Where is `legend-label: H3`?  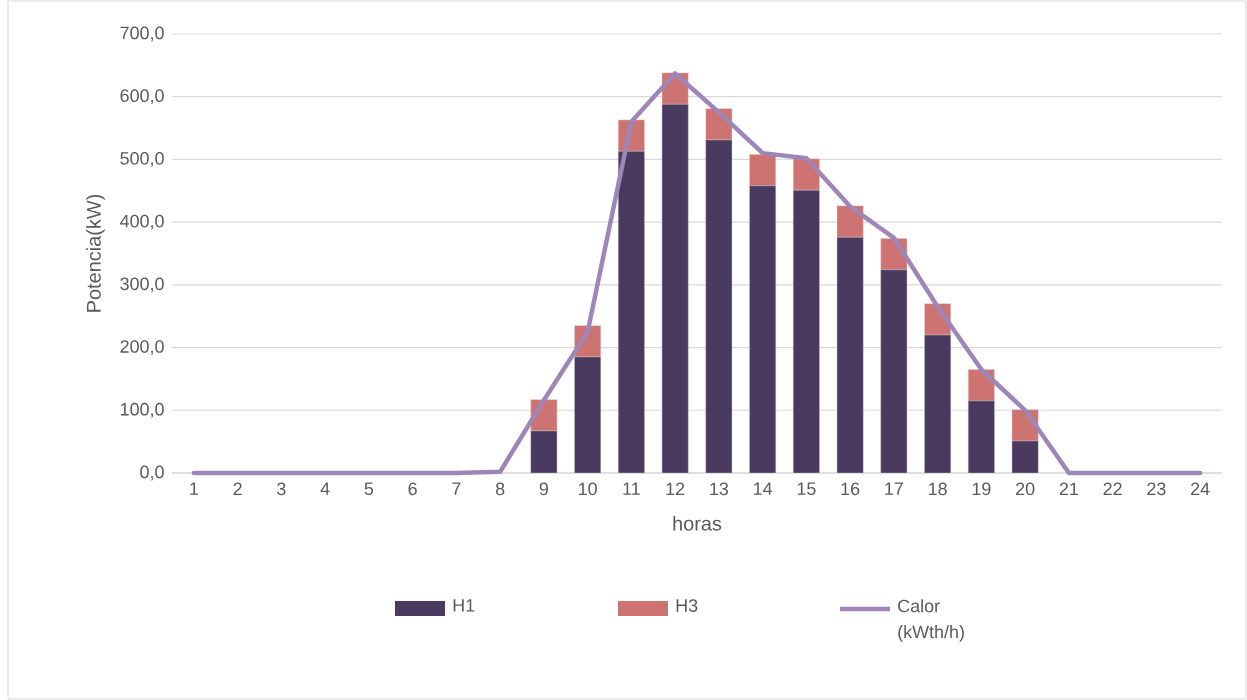
legend-label: H3 is located at coordinates (687, 605).